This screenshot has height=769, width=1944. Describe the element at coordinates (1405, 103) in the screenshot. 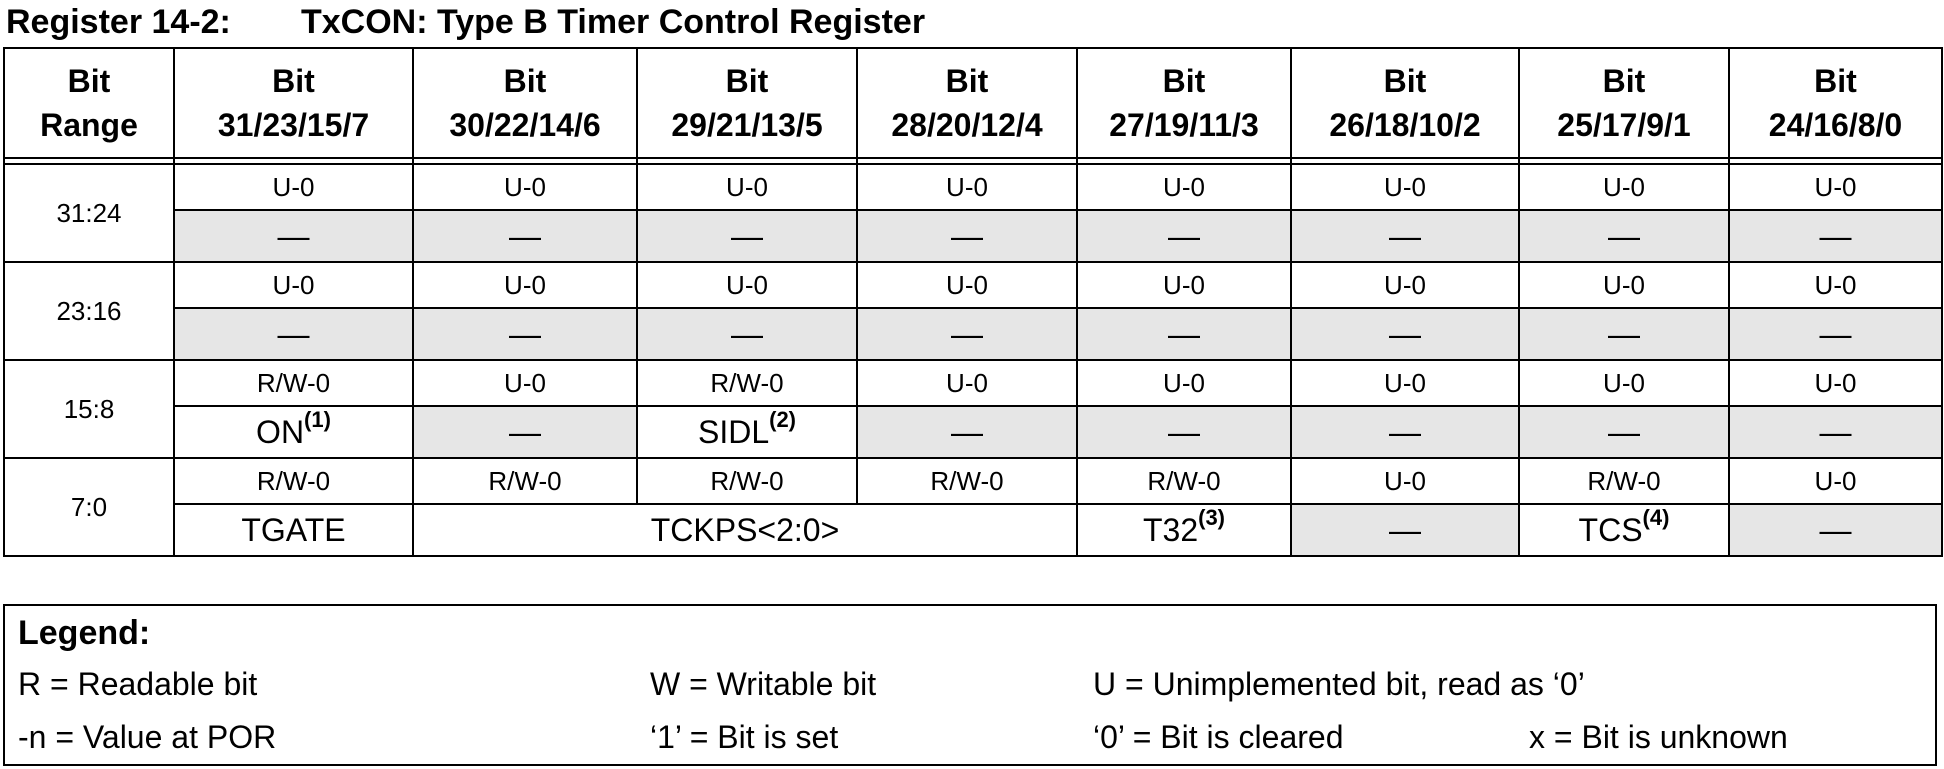

I see `header-bit-column: Bit 26/18/10/2` at that location.